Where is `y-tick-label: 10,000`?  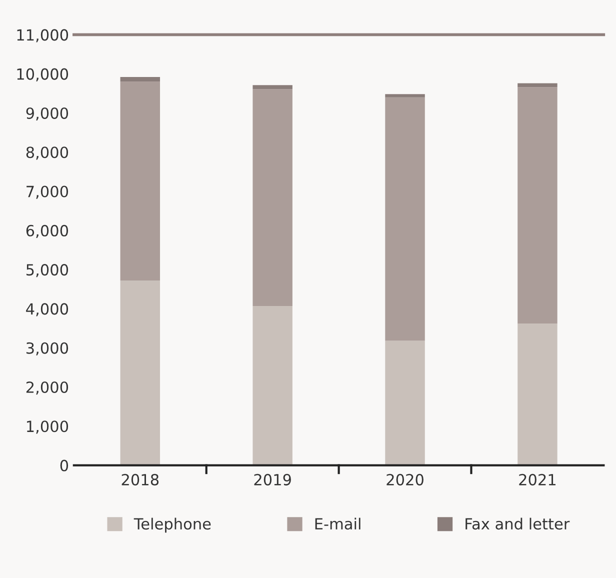
y-tick-label: 10,000 is located at coordinates (42, 75).